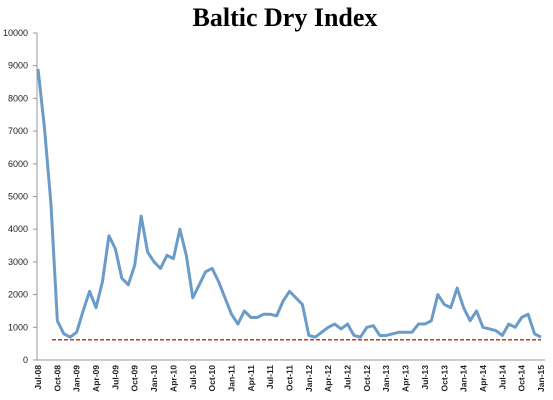  I want to click on x-tick-label: Jul-14, so click(502, 377).